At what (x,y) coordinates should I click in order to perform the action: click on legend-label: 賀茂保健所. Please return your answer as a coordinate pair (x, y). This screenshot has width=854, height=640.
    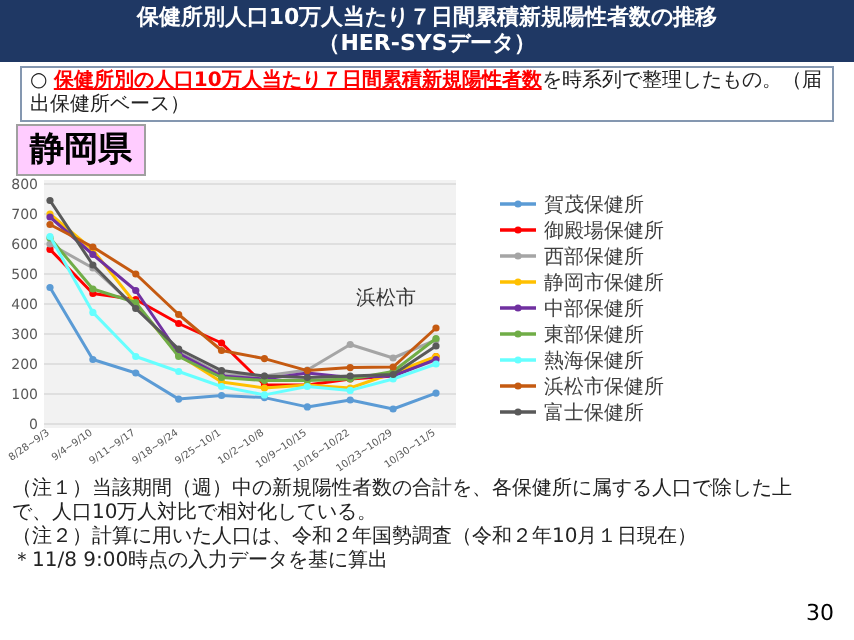
    Looking at the image, I should click on (594, 205).